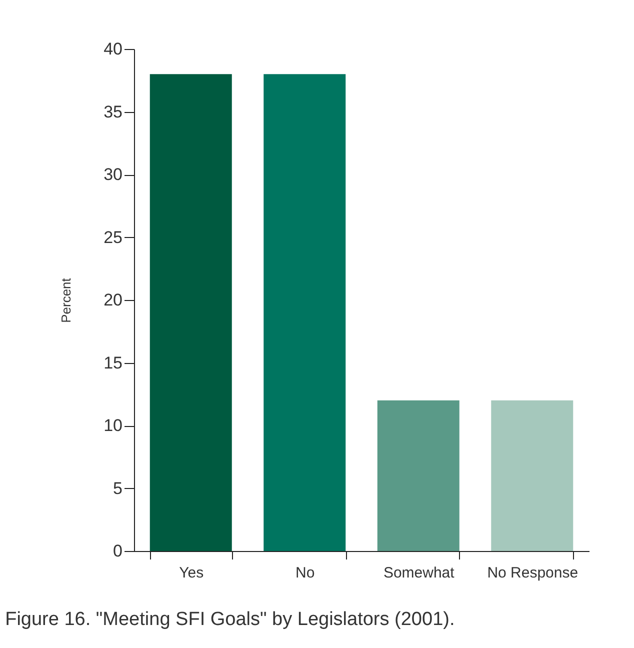 This screenshot has height=648, width=634. What do you see at coordinates (117, 488) in the screenshot?
I see `y-tick-label: 5` at bounding box center [117, 488].